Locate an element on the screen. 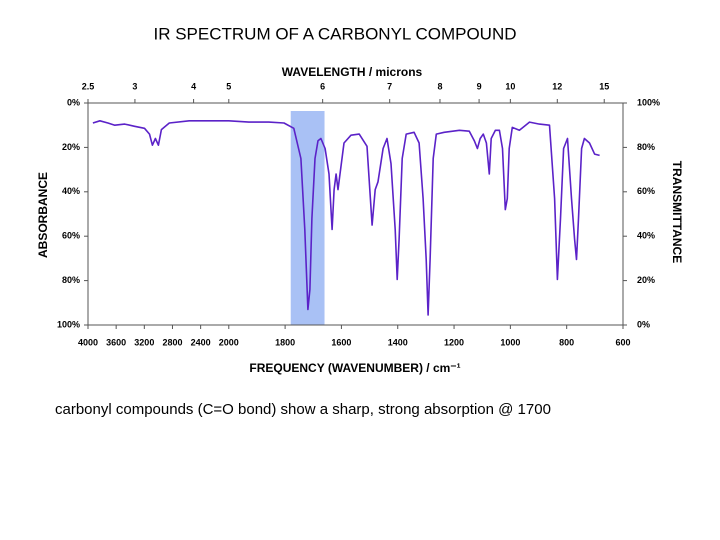 The height and width of the screenshot is (540, 720). x2-tick-label: 8 is located at coordinates (439, 86).